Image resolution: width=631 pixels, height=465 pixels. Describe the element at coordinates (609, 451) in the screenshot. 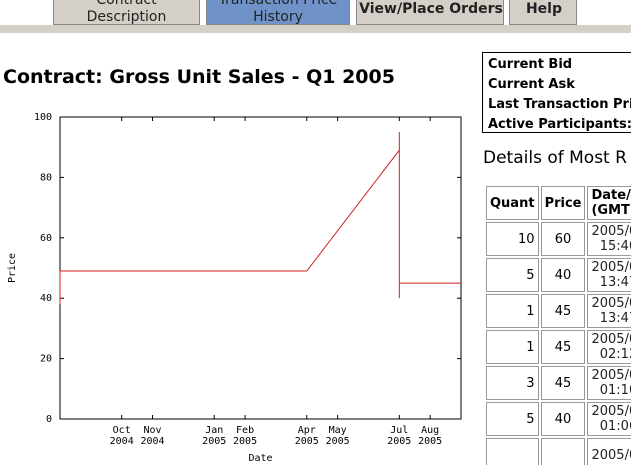

I see `date-cell: 2005/07` at that location.